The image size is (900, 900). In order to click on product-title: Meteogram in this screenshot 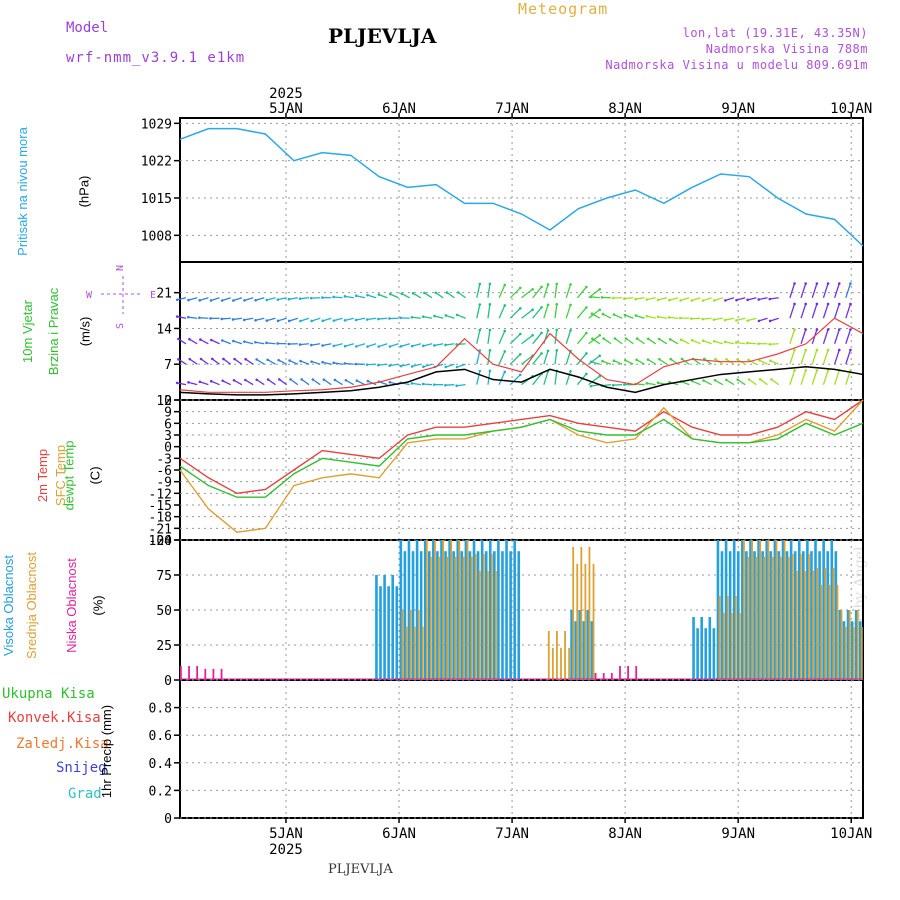, I will do `click(563, 9)`.